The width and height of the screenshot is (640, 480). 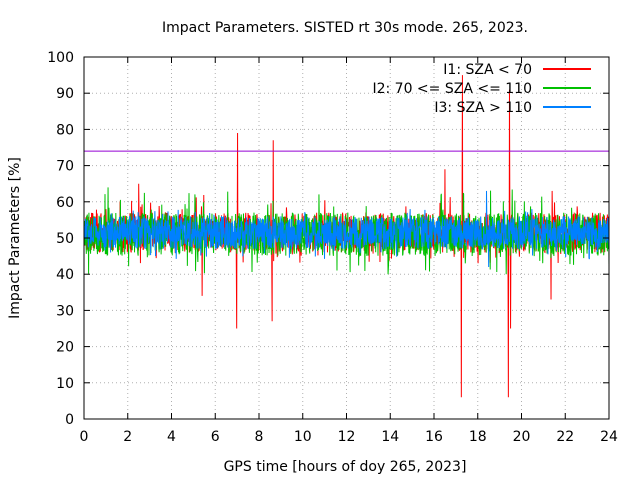 I want to click on y-tick-label: 40, so click(x=65, y=275).